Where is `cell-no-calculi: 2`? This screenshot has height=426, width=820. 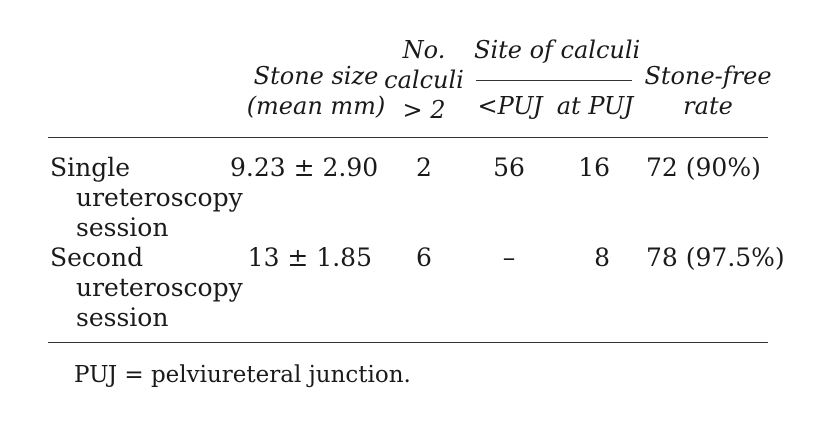
cell-no-calculi: 2 is located at coordinates (424, 167).